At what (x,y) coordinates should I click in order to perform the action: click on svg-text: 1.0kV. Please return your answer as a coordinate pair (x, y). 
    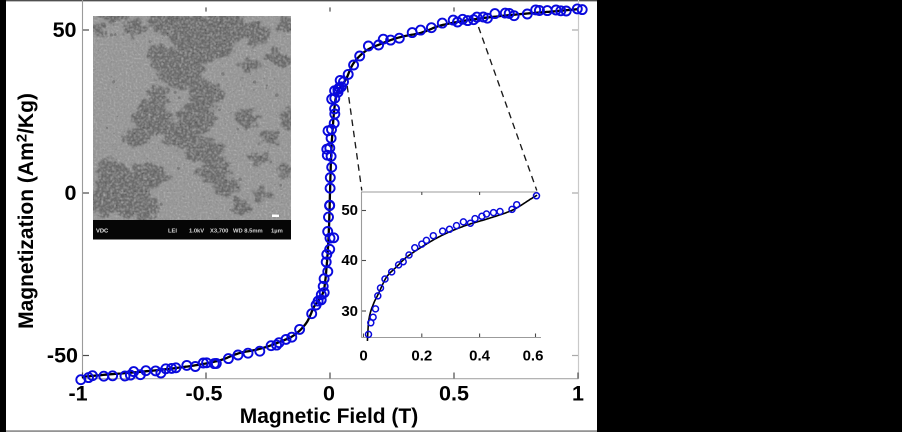
    Looking at the image, I should click on (196, 232).